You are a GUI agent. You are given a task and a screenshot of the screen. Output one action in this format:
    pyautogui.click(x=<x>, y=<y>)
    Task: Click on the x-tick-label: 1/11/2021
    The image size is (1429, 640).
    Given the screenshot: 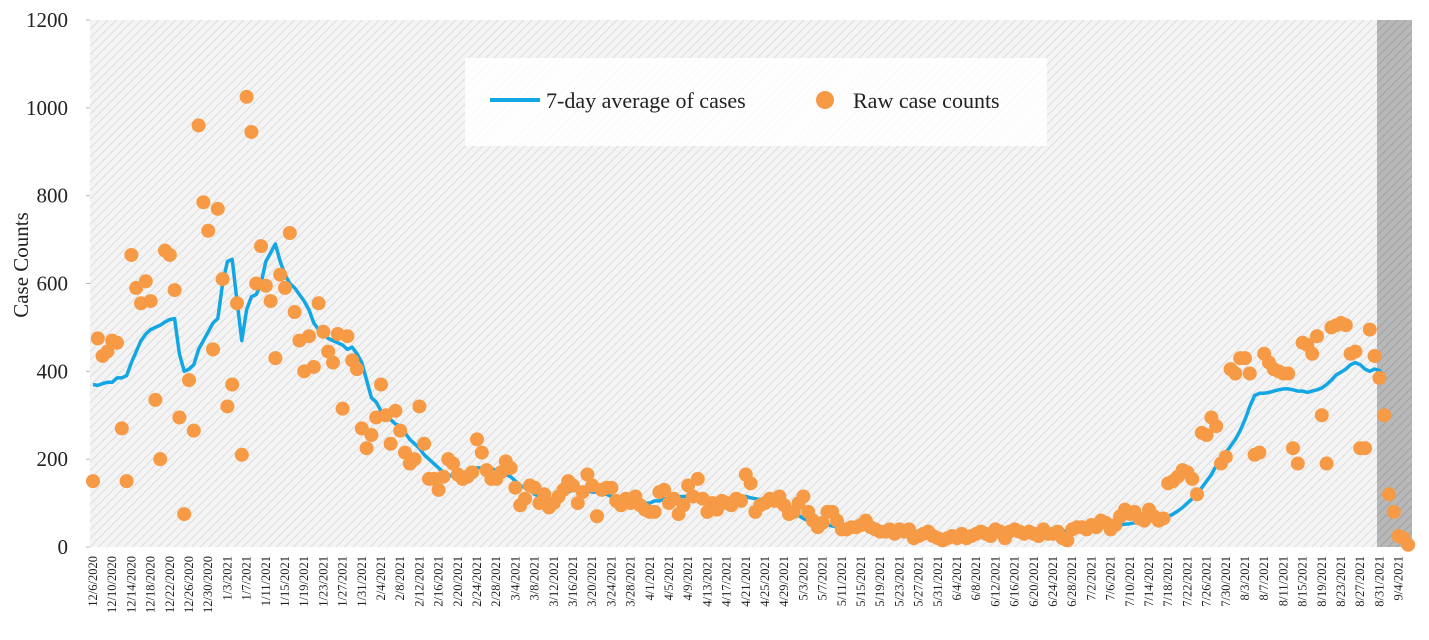 What is the action you would take?
    pyautogui.click(x=266, y=581)
    